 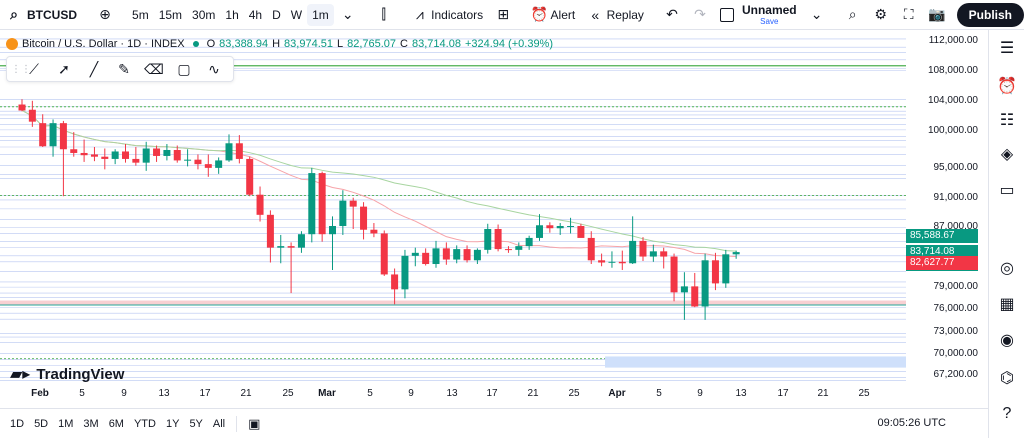 I want to click on replay-button: « Replay, so click(x=615, y=15).